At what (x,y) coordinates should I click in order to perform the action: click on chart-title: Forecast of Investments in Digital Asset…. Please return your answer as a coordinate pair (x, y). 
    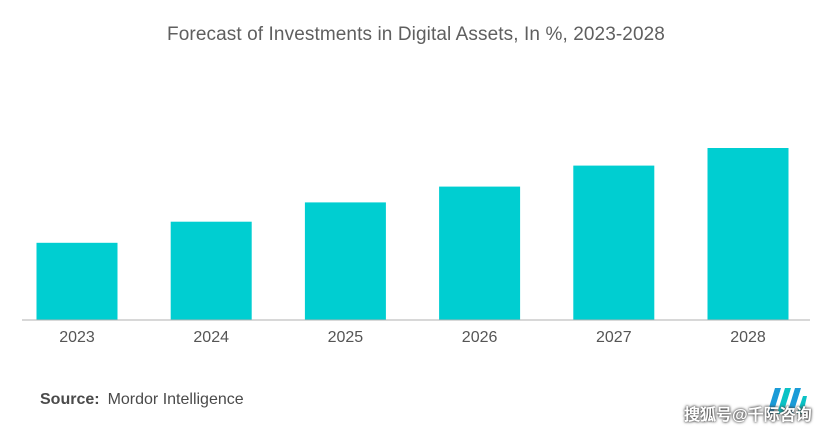
    Looking at the image, I should click on (416, 34).